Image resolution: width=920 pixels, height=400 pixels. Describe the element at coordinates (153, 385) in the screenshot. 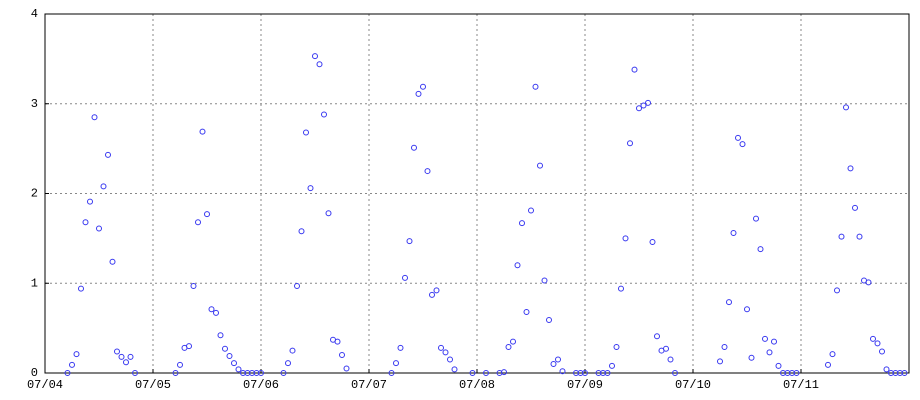

I see `x-tick-label: 07/05` at that location.